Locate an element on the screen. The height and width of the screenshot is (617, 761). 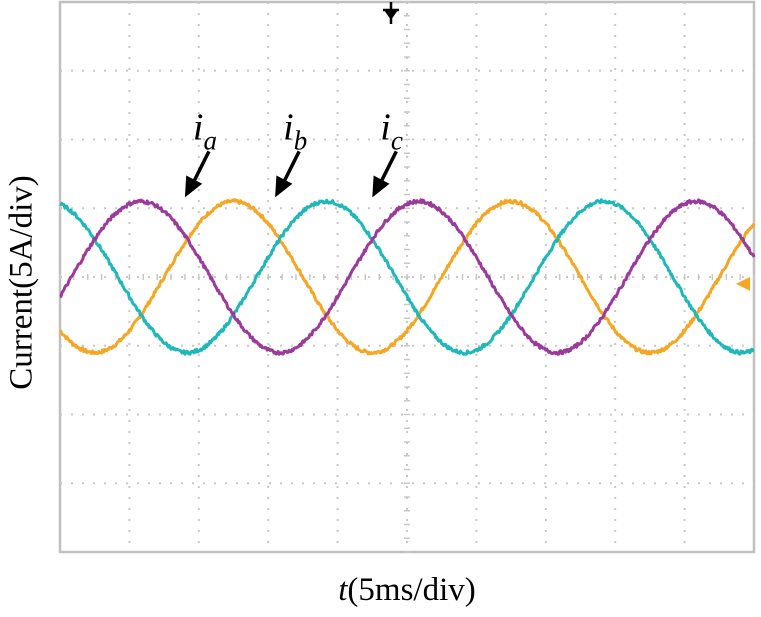
x-axis-unit: (5ms/div) is located at coordinates (411, 590).